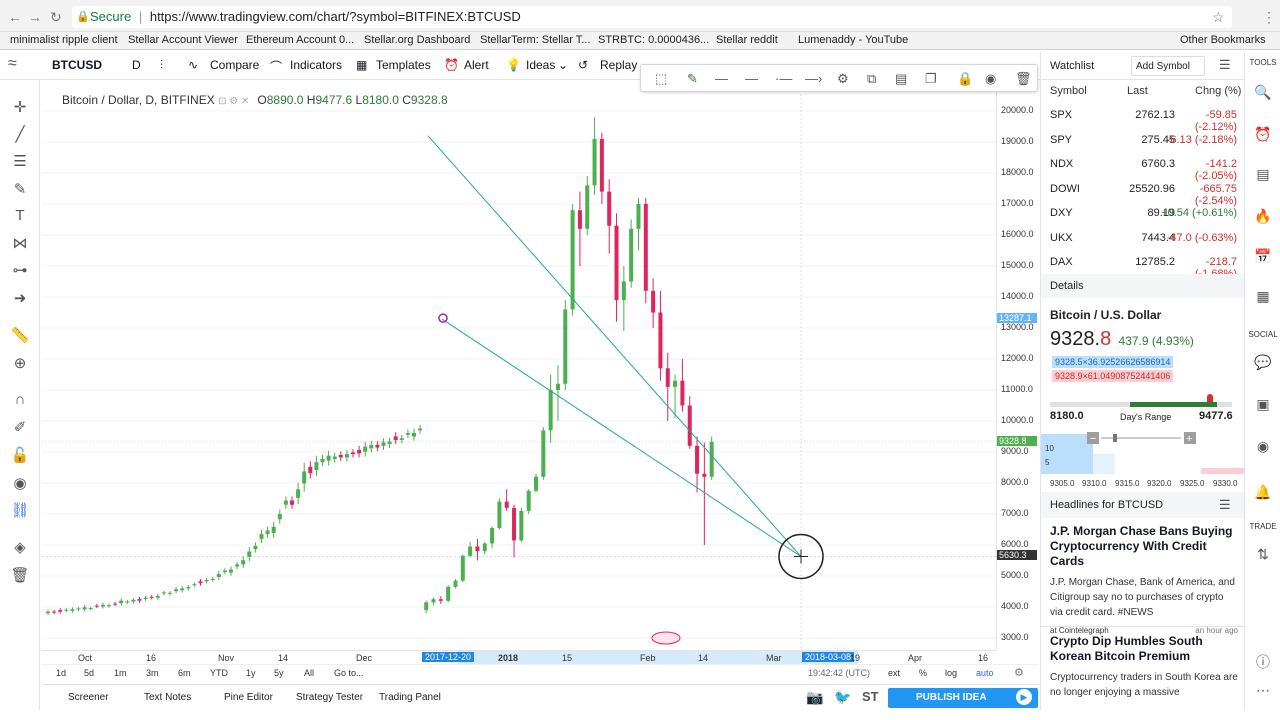  I want to click on range-5d: 5d, so click(89, 673).